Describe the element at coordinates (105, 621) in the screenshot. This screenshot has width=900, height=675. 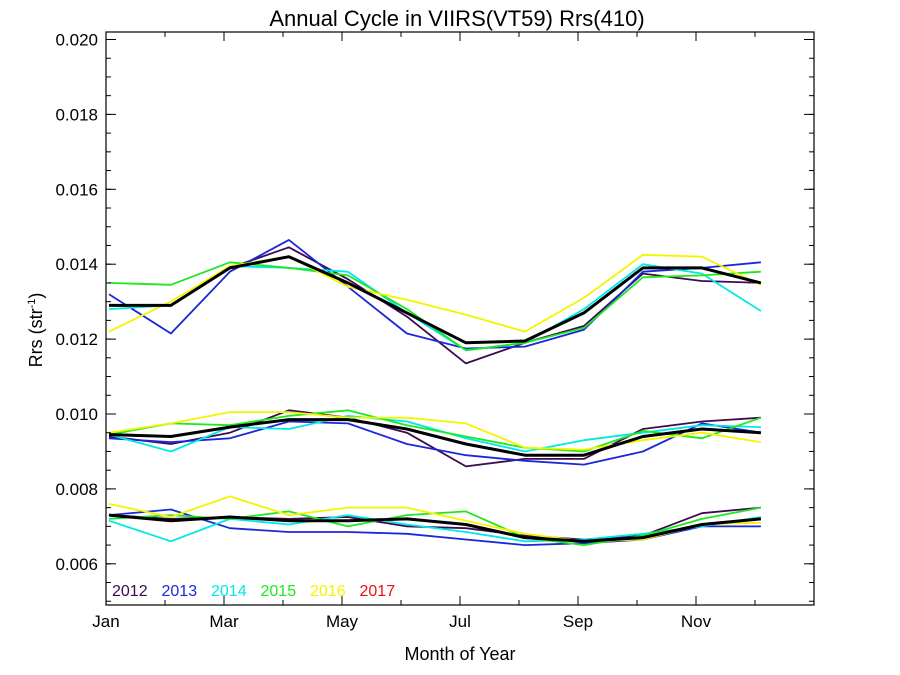
I see `x-tick-label: Jan` at that location.